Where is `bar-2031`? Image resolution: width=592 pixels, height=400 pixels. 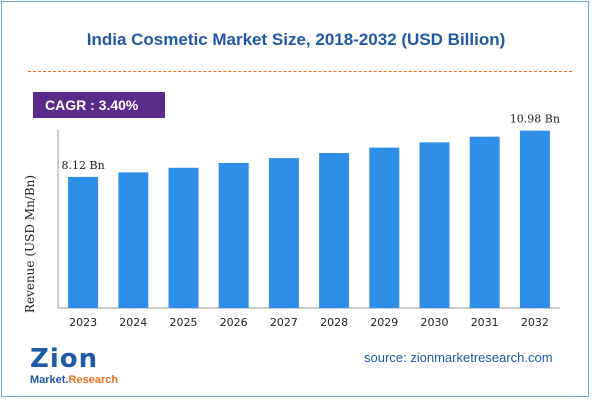 bar-2031 is located at coordinates (484, 222).